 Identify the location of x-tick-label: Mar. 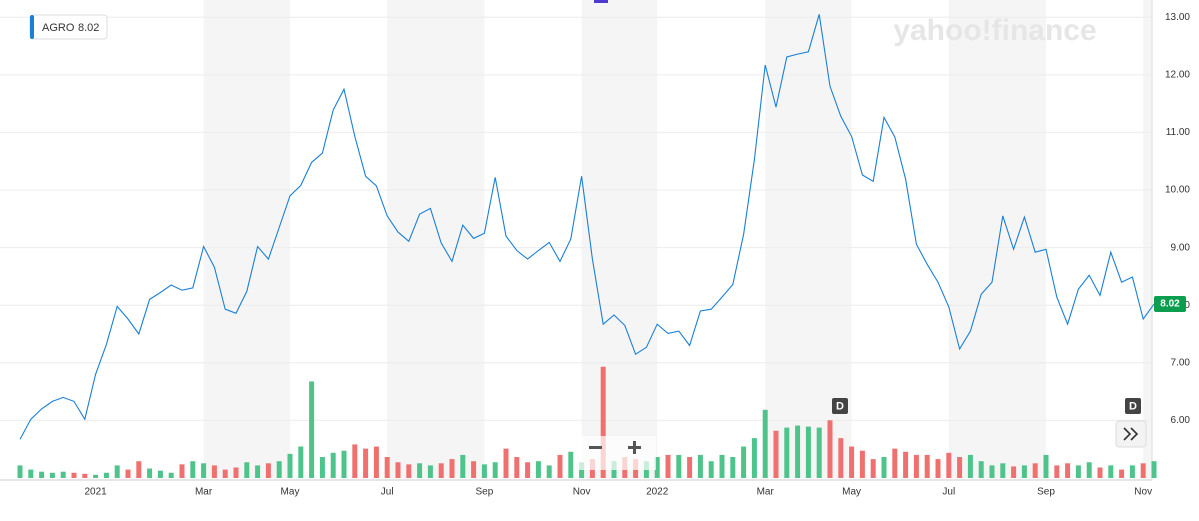
(766, 492).